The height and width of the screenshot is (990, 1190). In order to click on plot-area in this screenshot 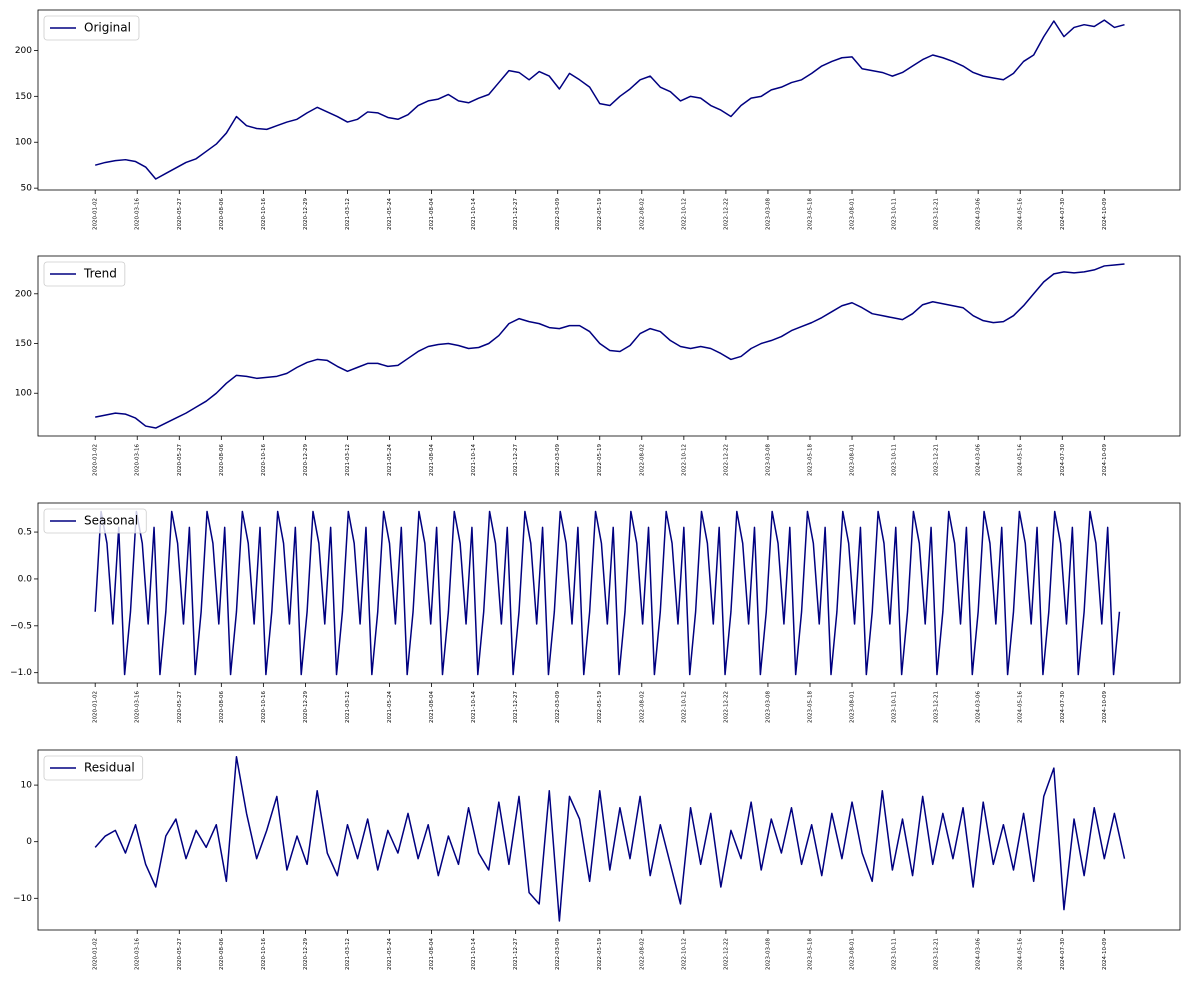, I will do `click(610, 346)`.